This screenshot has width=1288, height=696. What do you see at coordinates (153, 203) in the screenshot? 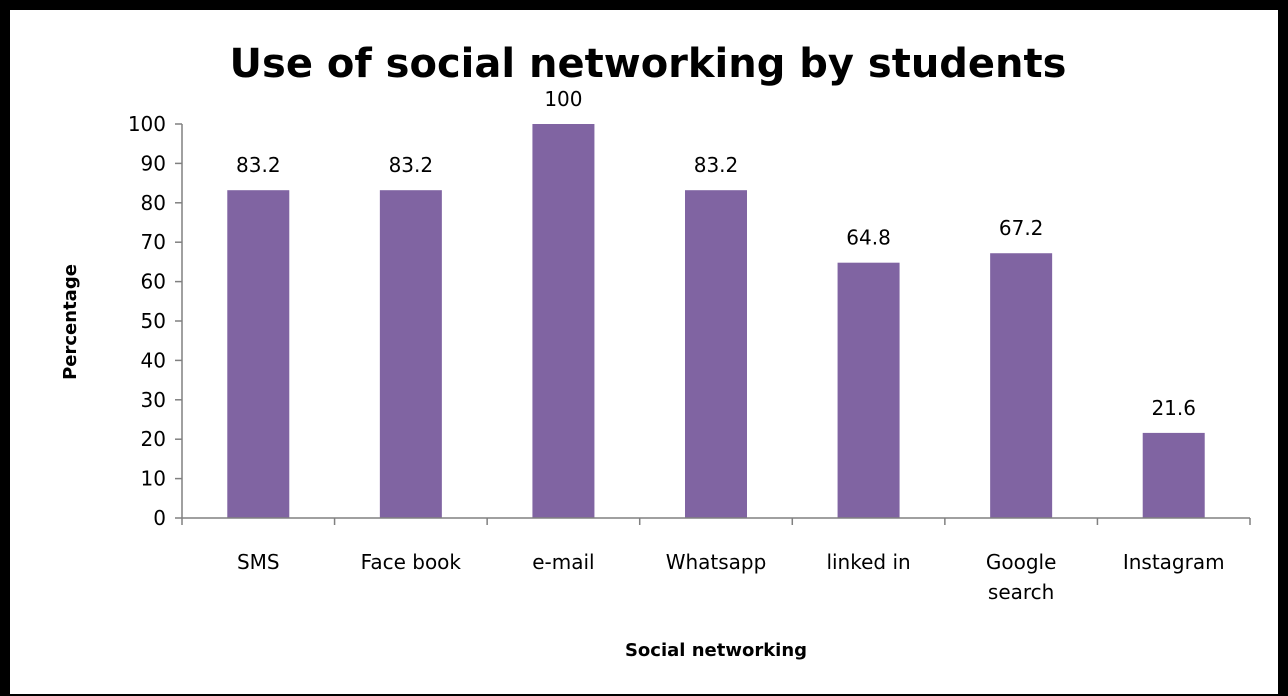
I see `y-tick-label: 80` at bounding box center [153, 203].